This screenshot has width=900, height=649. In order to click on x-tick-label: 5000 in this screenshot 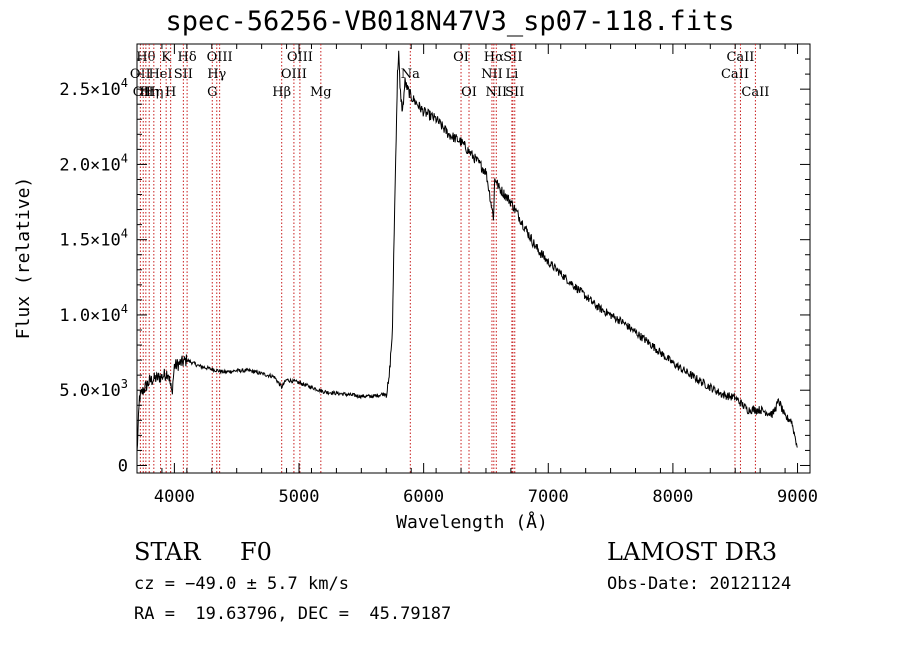, I will do `click(299, 497)`.